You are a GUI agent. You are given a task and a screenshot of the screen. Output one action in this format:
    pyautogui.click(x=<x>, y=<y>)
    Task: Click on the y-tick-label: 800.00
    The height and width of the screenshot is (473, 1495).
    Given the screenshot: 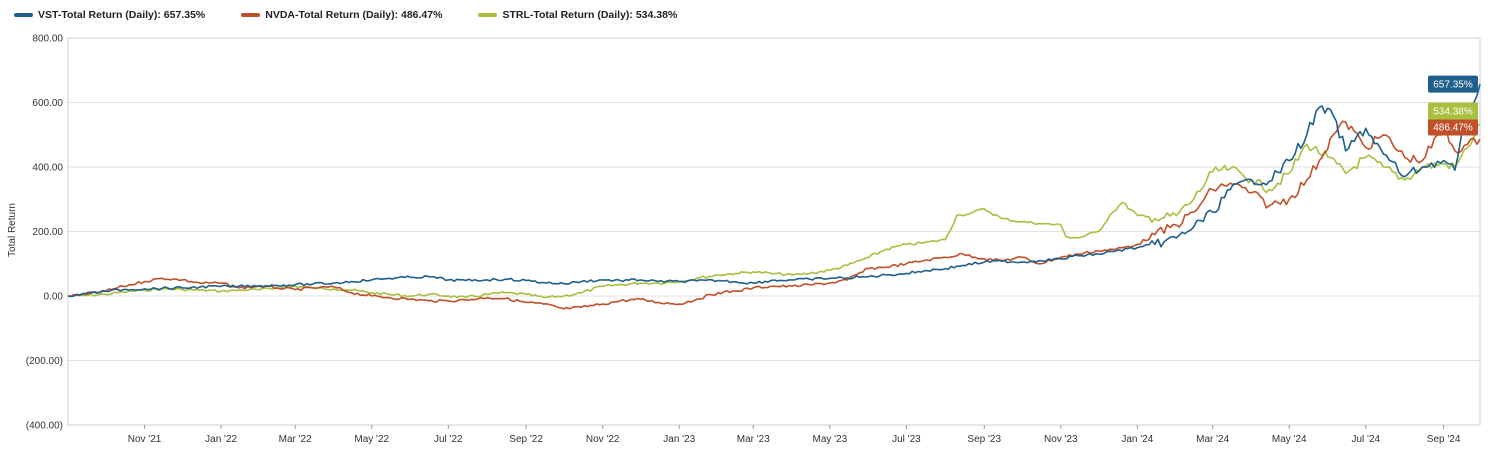 What is the action you would take?
    pyautogui.click(x=47, y=39)
    